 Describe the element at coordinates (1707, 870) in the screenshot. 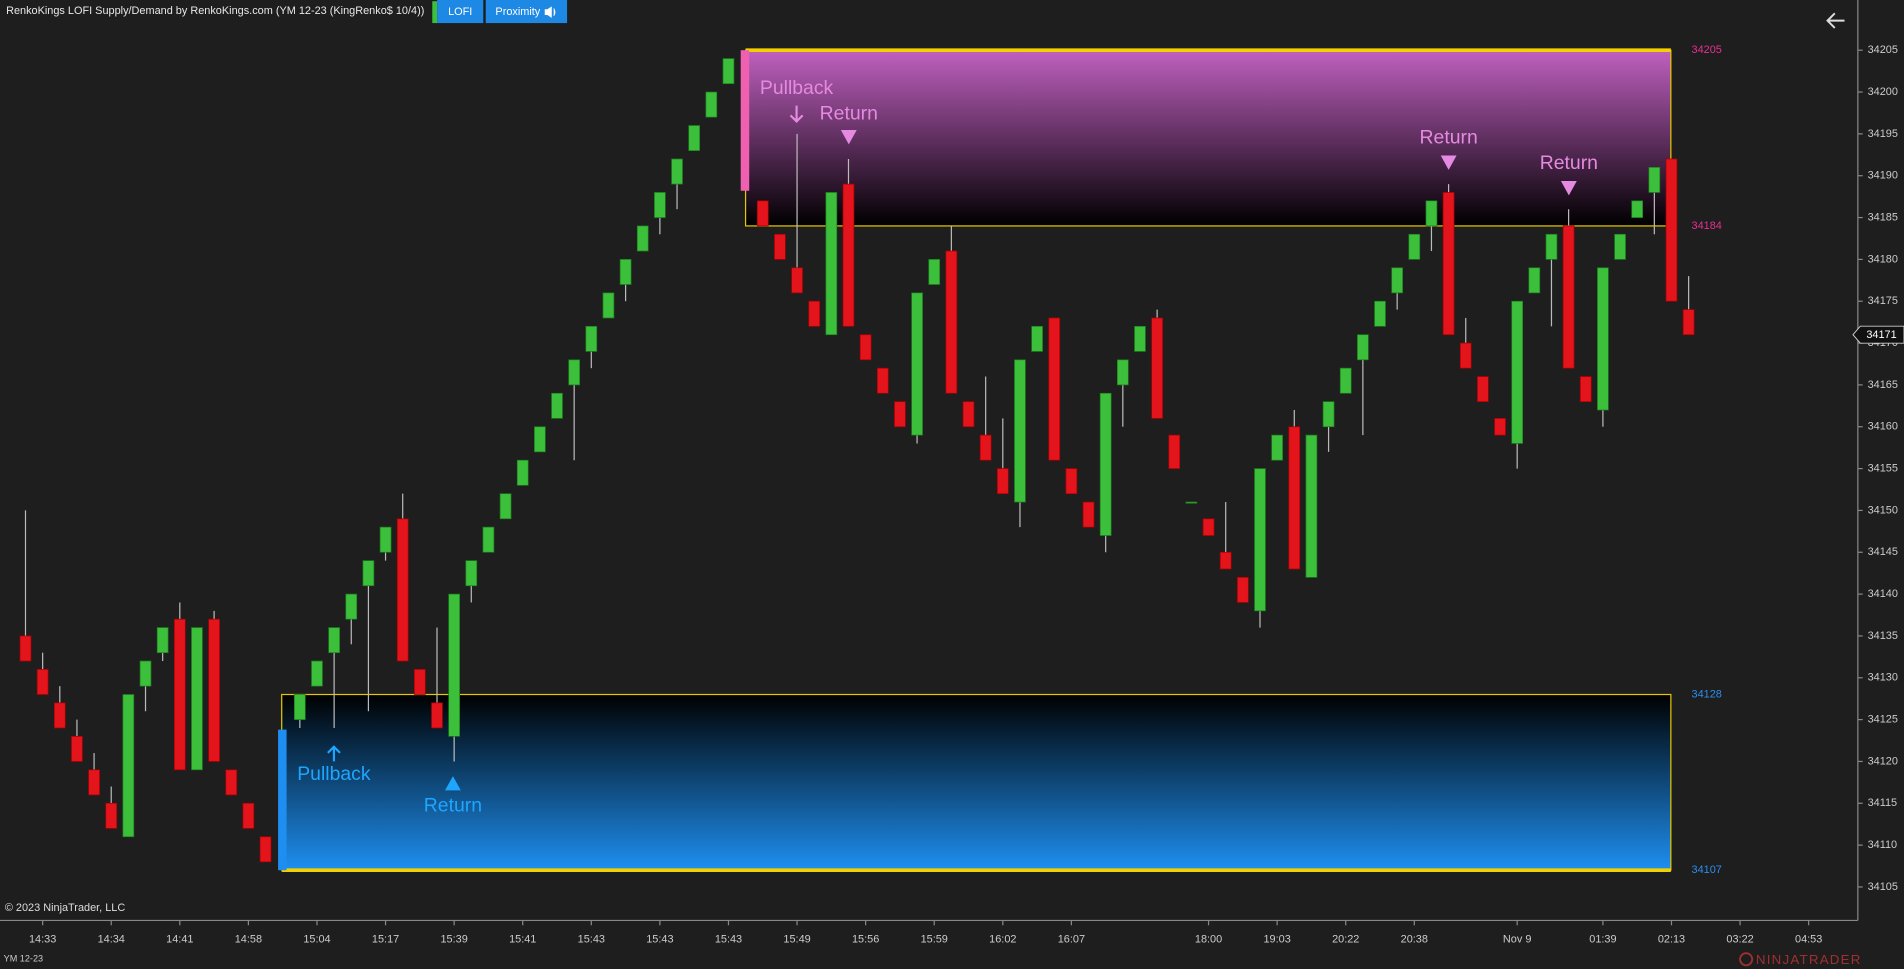

I see `zone-bottom-label: 34107` at that location.